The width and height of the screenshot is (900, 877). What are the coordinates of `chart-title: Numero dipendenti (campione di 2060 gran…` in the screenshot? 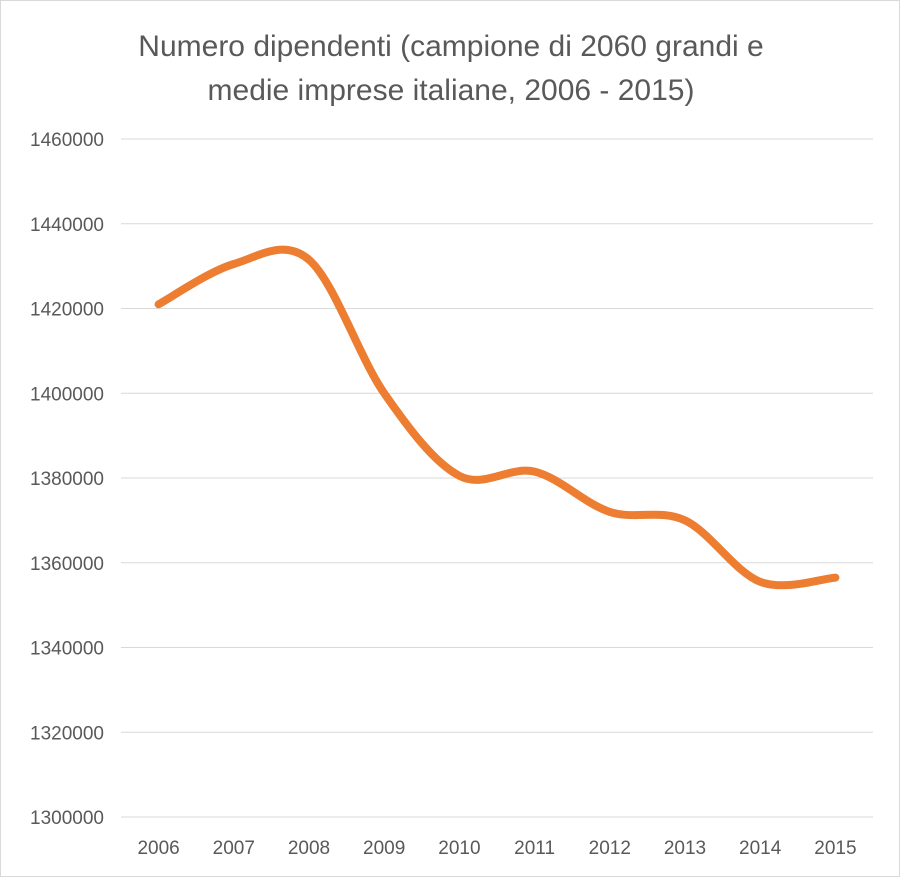 It's located at (451, 69).